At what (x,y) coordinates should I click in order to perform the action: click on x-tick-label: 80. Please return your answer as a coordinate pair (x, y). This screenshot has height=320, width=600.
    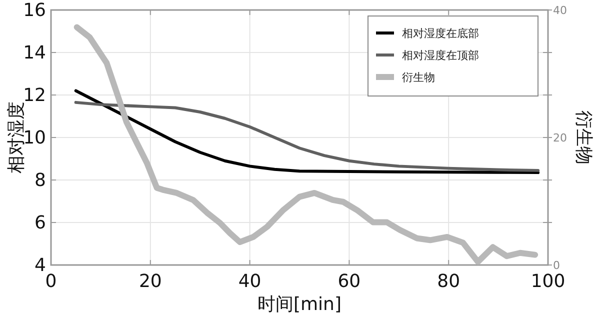
    Looking at the image, I should click on (448, 281).